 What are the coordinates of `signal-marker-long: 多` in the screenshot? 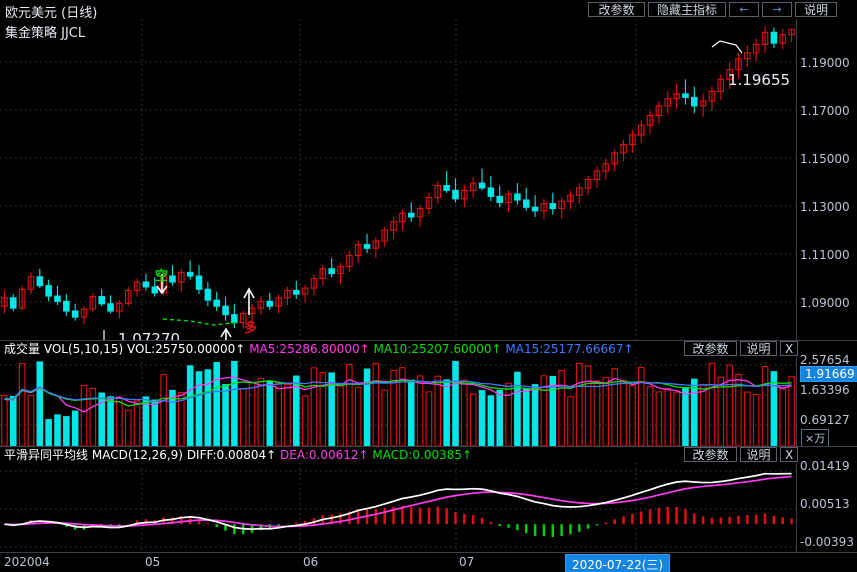 It's located at (251, 328).